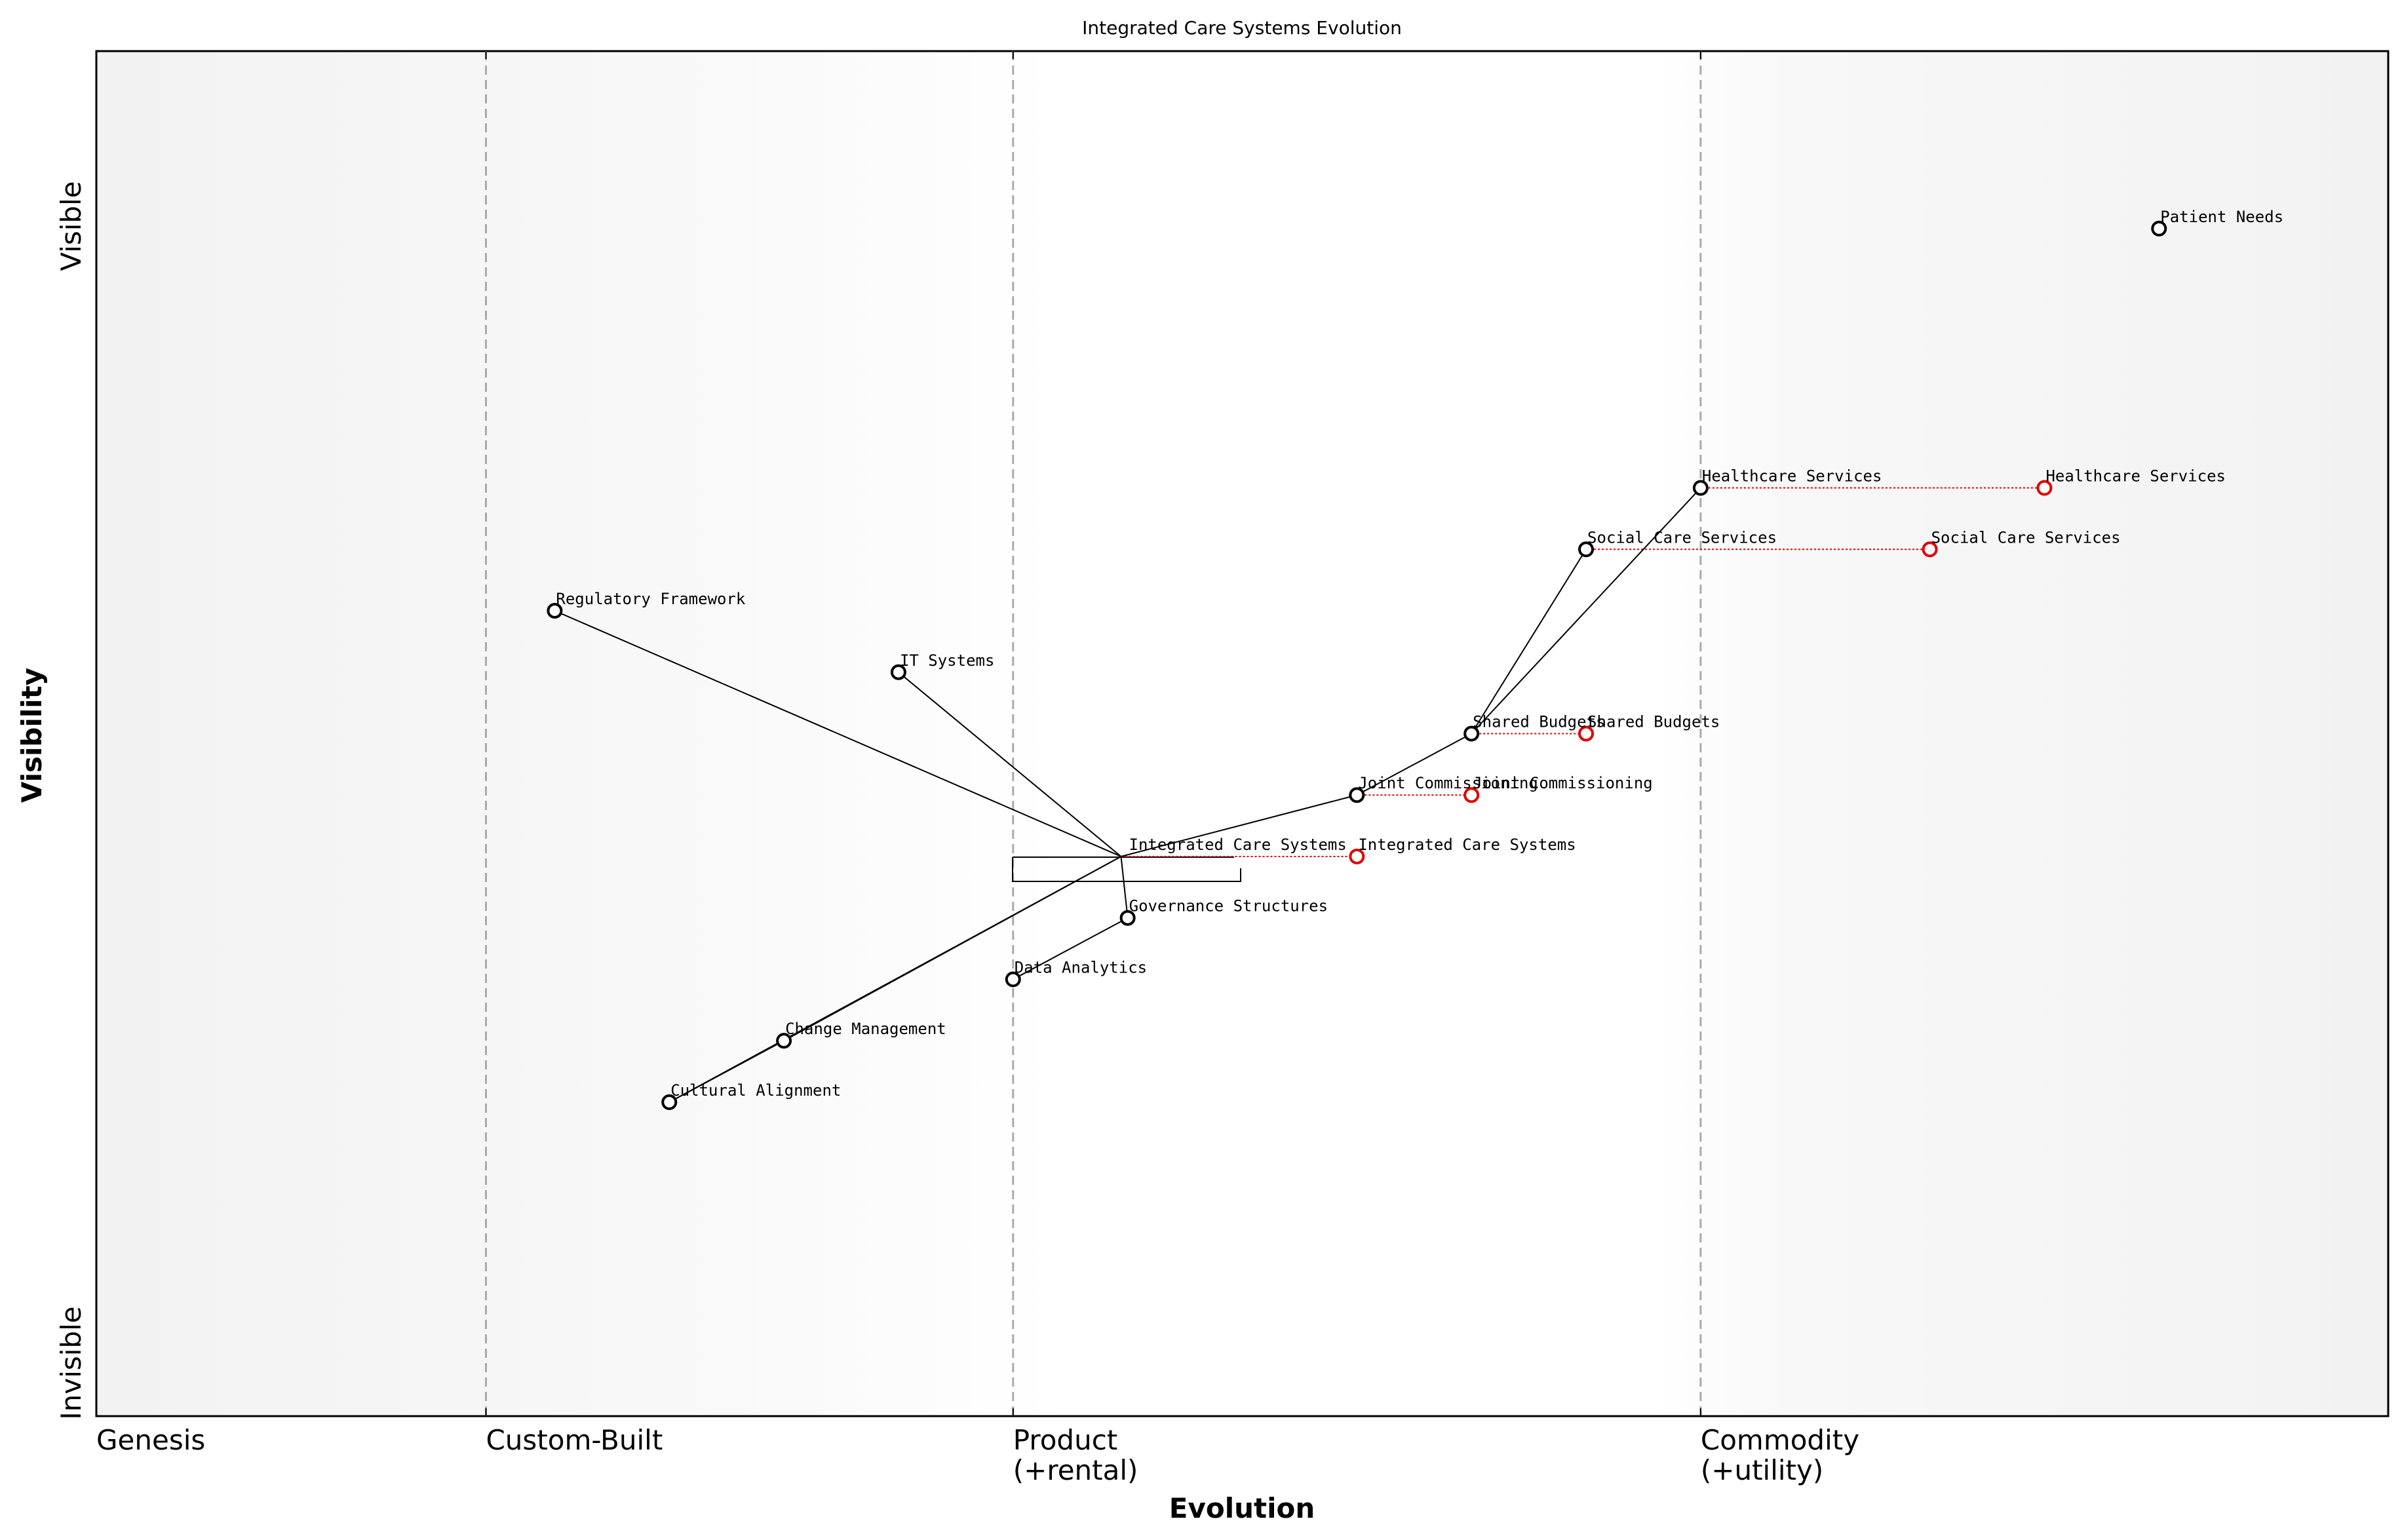 This screenshot has width=2400, height=1540. What do you see at coordinates (1700, 488) in the screenshot?
I see `node-healthcare-services` at bounding box center [1700, 488].